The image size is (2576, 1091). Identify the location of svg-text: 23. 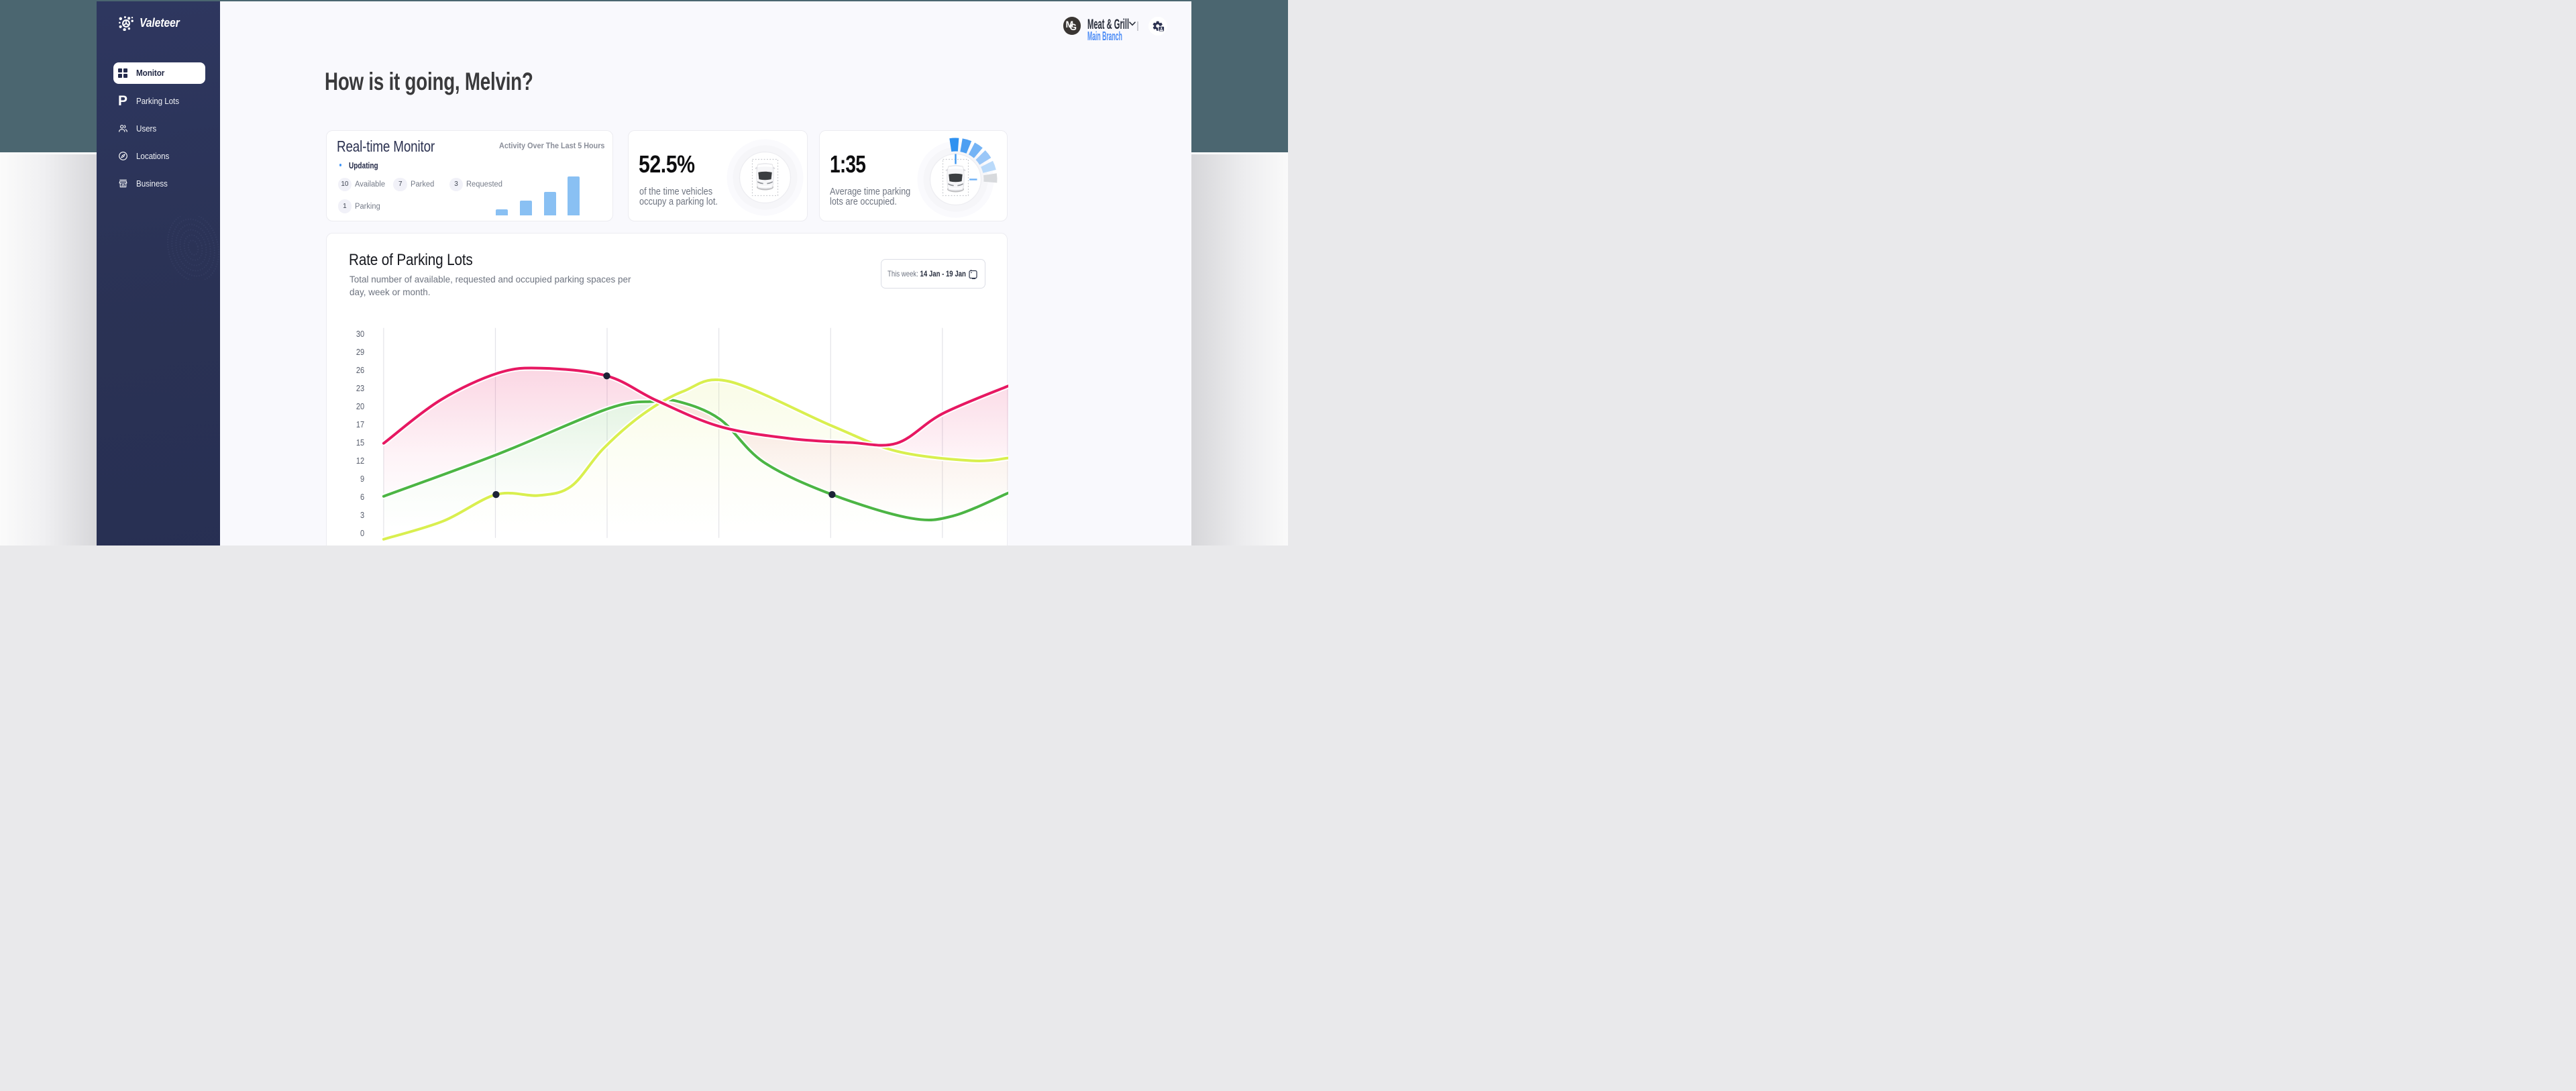
(360, 389).